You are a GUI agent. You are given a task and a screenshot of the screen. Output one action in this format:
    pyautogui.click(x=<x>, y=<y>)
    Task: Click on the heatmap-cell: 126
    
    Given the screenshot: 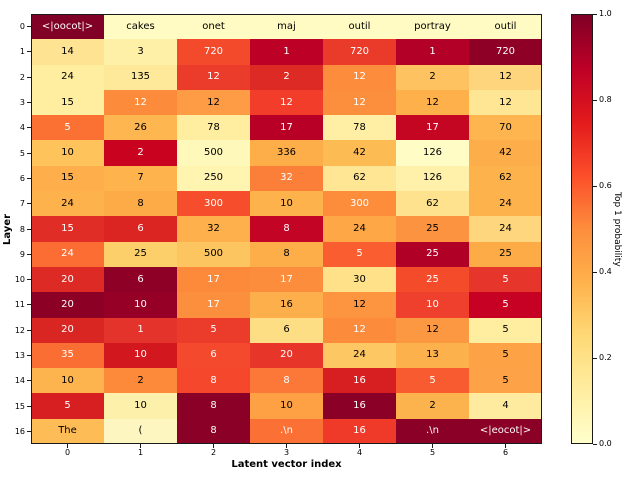 What is the action you would take?
    pyautogui.click(x=432, y=178)
    